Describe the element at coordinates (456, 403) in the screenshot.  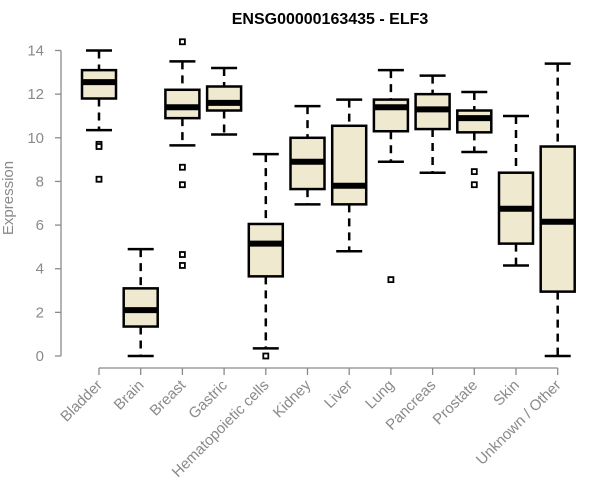
I see `x-tick-label: Prostate` at that location.